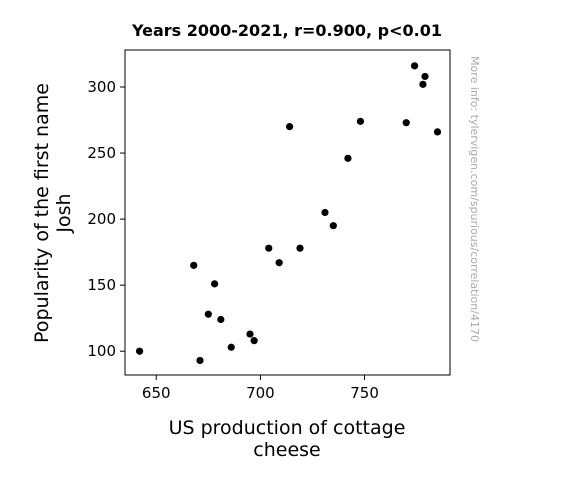 This screenshot has height=500, width=575. What do you see at coordinates (101, 153) in the screenshot?
I see `y-tick-label: 250` at bounding box center [101, 153].